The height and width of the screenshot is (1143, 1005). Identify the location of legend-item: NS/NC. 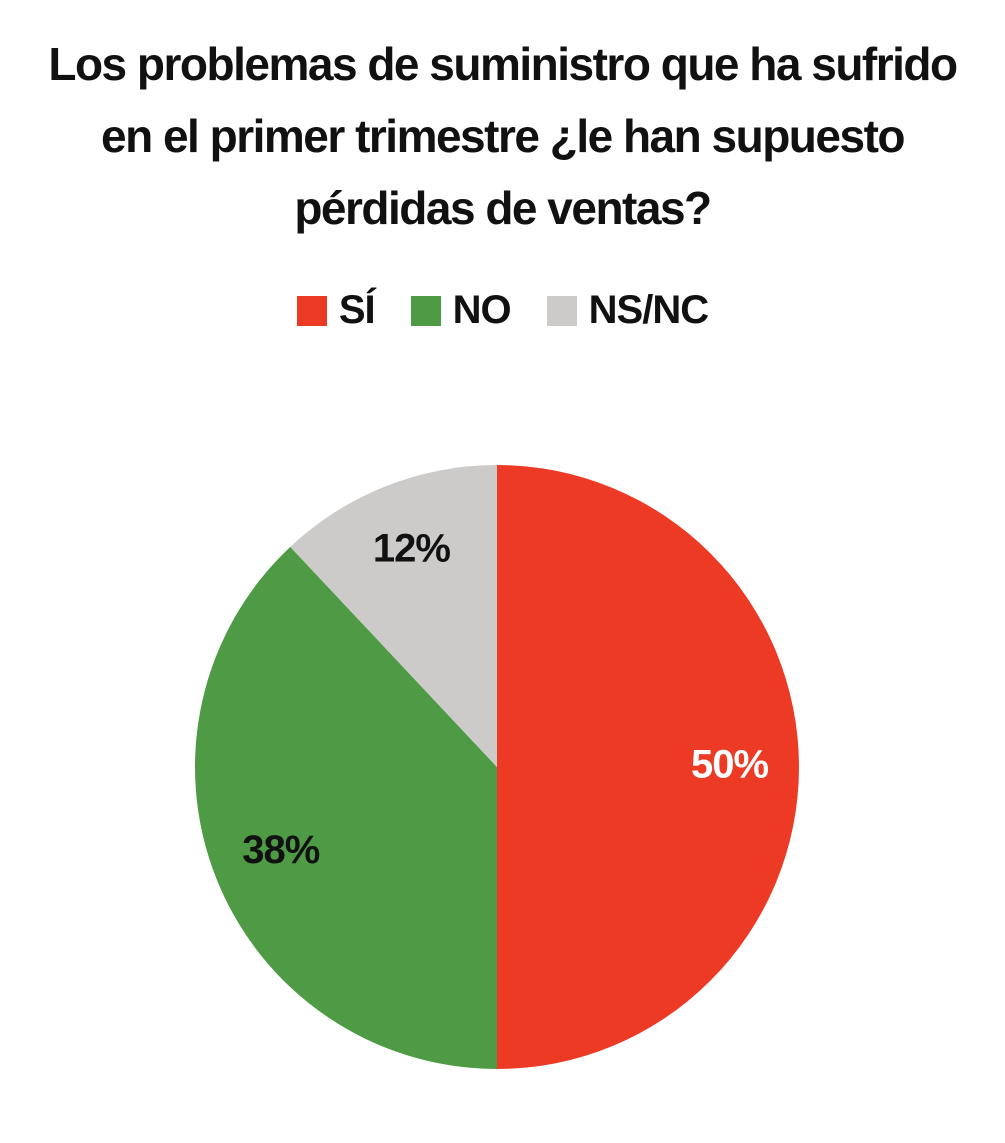
(627, 310).